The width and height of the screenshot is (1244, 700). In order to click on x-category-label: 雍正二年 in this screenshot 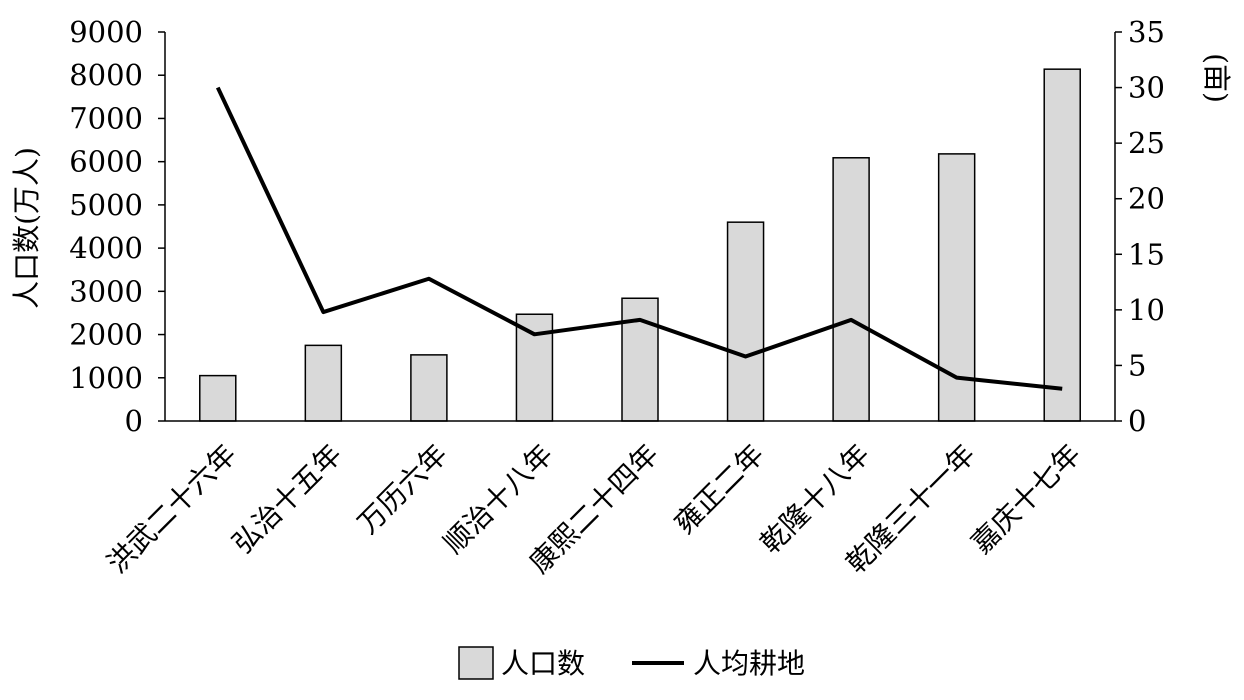, I will do `click(719, 489)`.